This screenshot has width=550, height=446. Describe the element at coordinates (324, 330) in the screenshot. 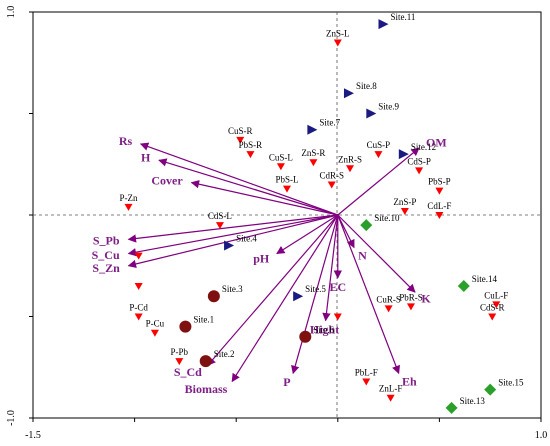

I see `env-arrow-label: Hight` at that location.